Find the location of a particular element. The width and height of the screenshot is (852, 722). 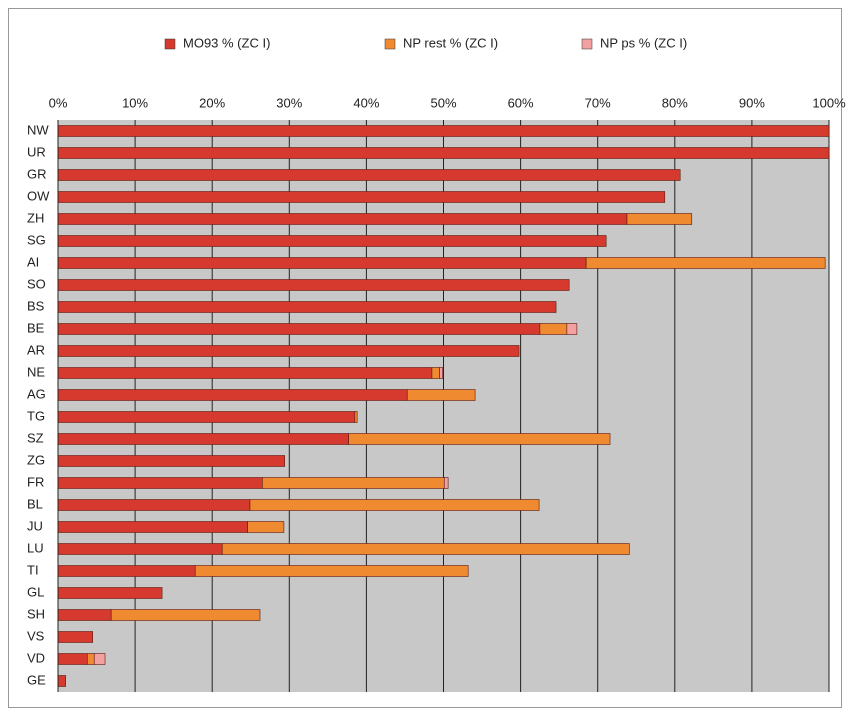

y-tick-label: GR is located at coordinates (37, 173).